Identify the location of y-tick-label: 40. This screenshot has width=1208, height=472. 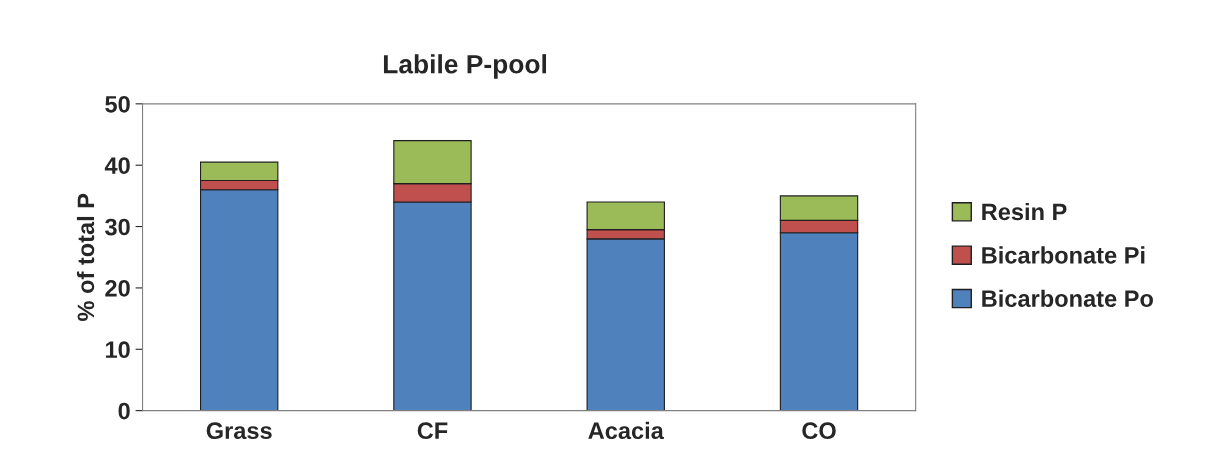
(117, 165).